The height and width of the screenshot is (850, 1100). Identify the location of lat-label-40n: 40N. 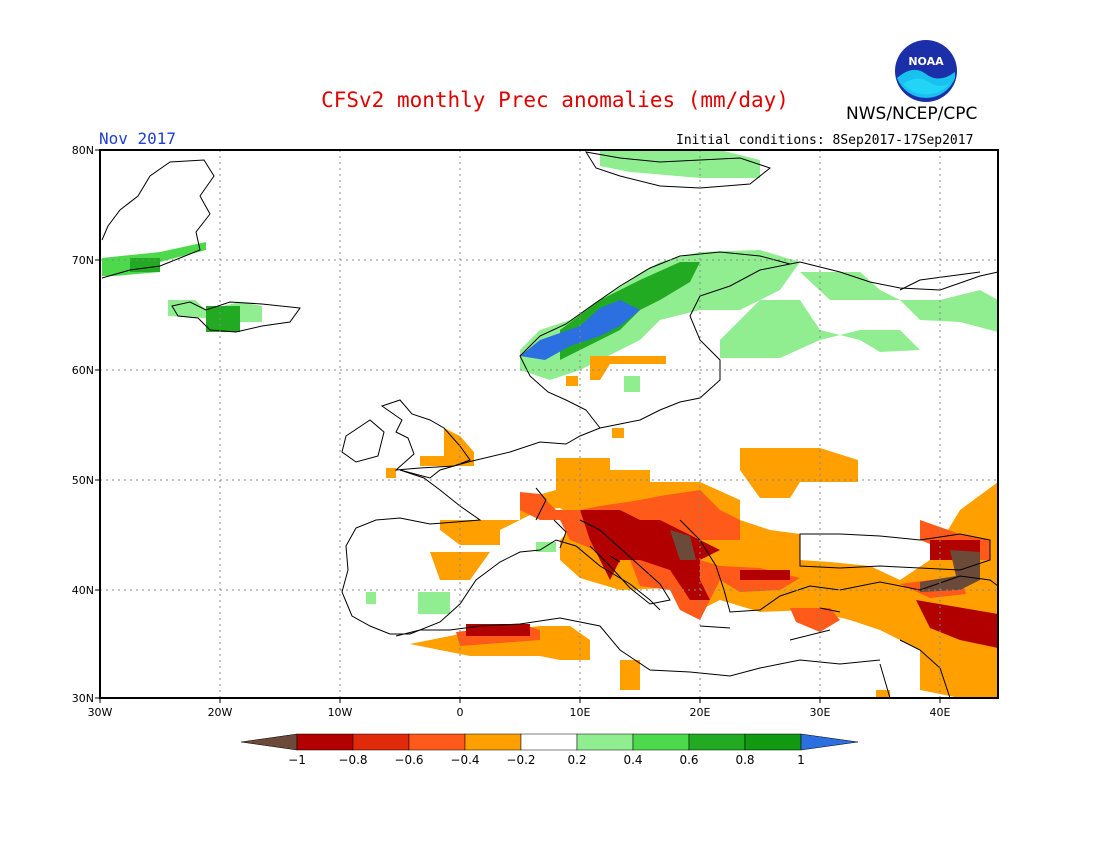
(83, 590).